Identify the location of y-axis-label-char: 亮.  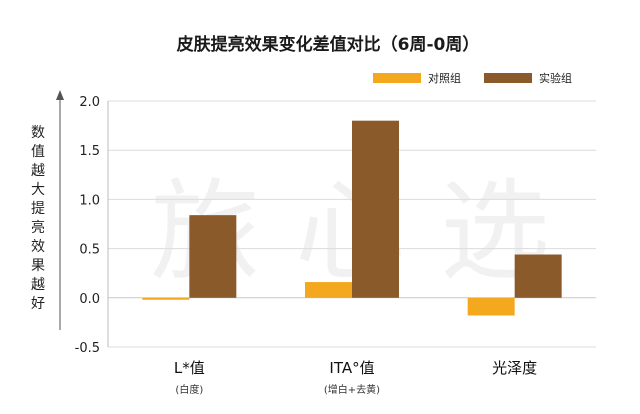
(38, 227).